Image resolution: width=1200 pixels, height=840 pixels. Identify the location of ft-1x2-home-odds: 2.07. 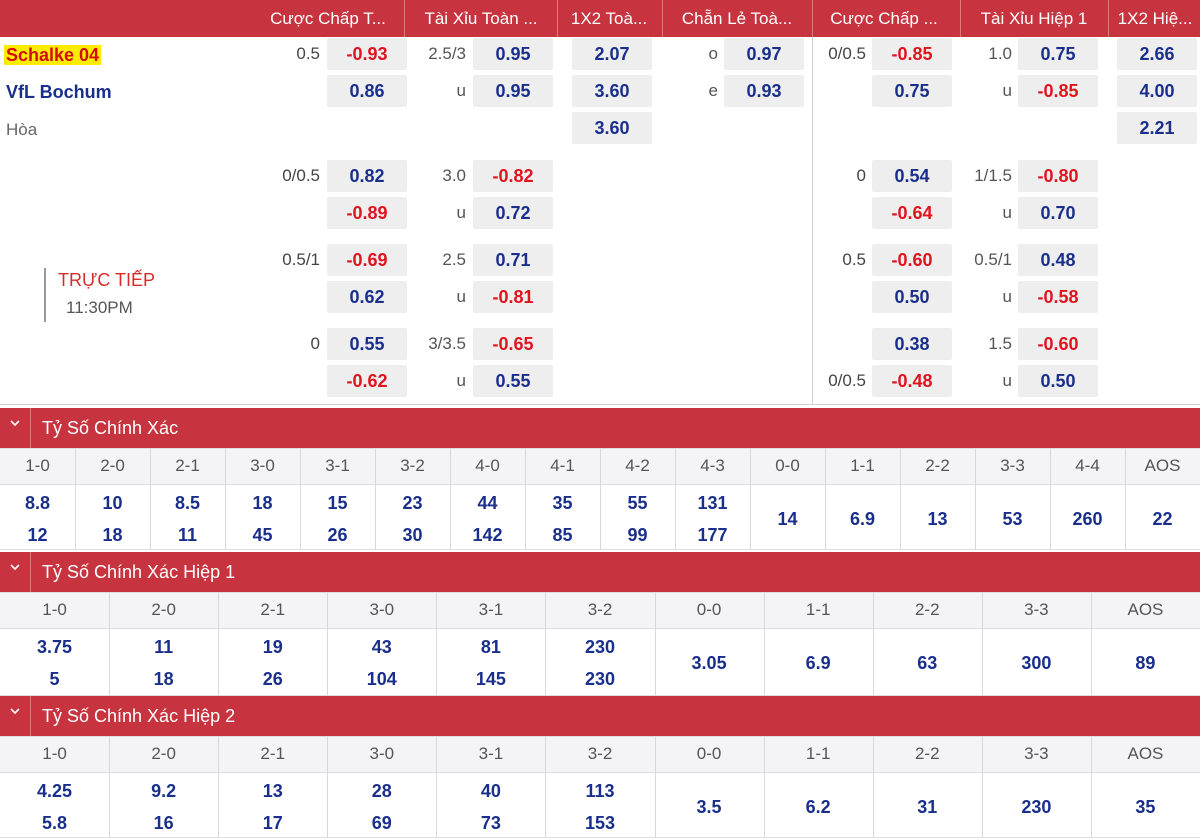
(612, 54).